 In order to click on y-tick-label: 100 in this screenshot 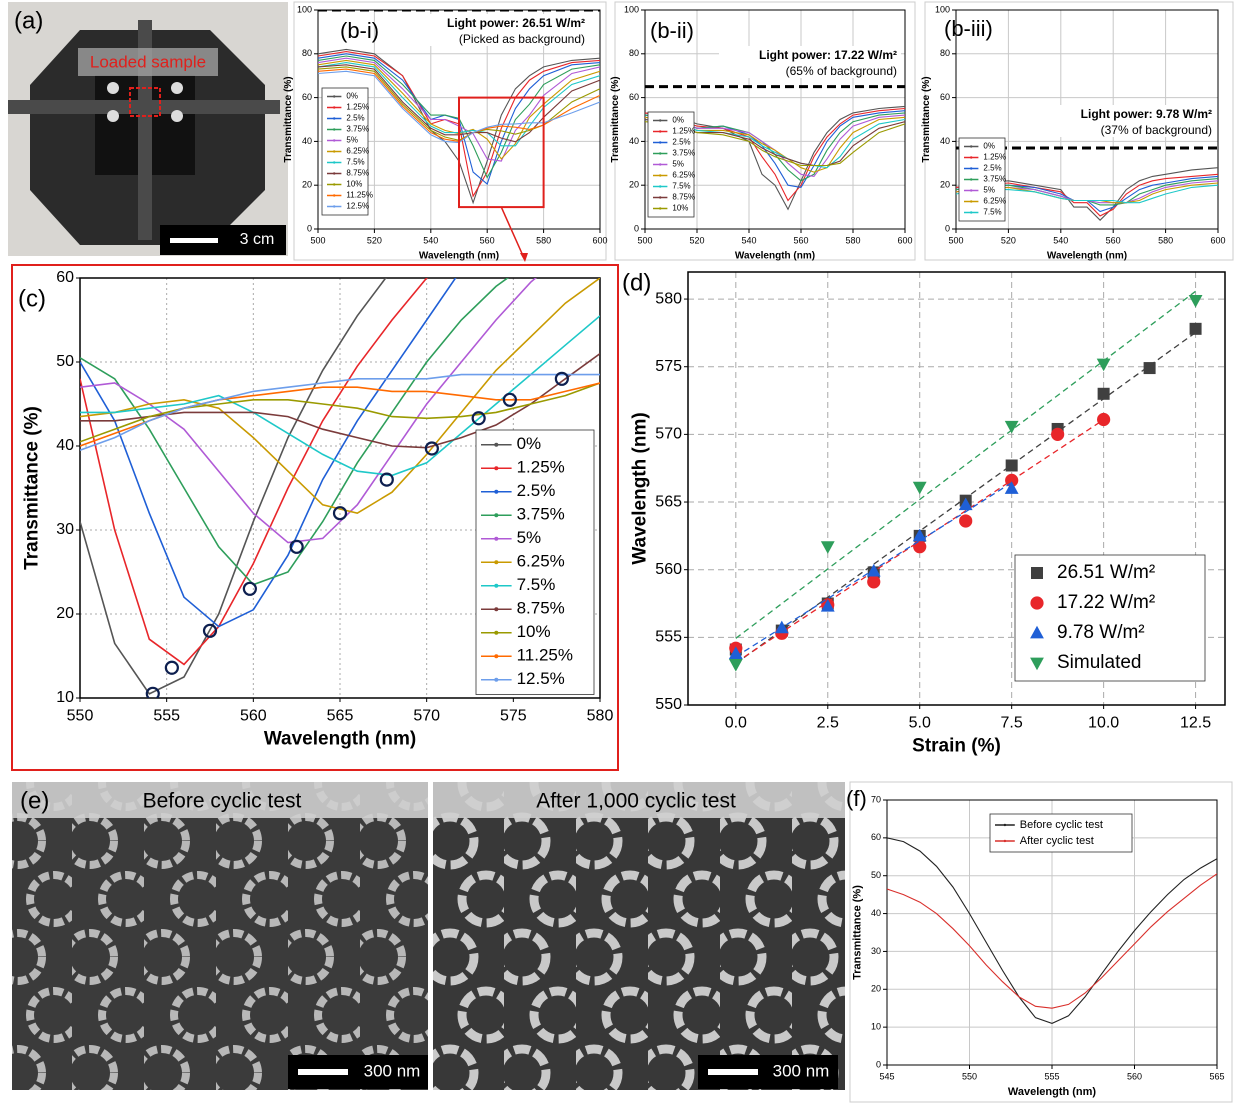, I will do `click(942, 9)`.